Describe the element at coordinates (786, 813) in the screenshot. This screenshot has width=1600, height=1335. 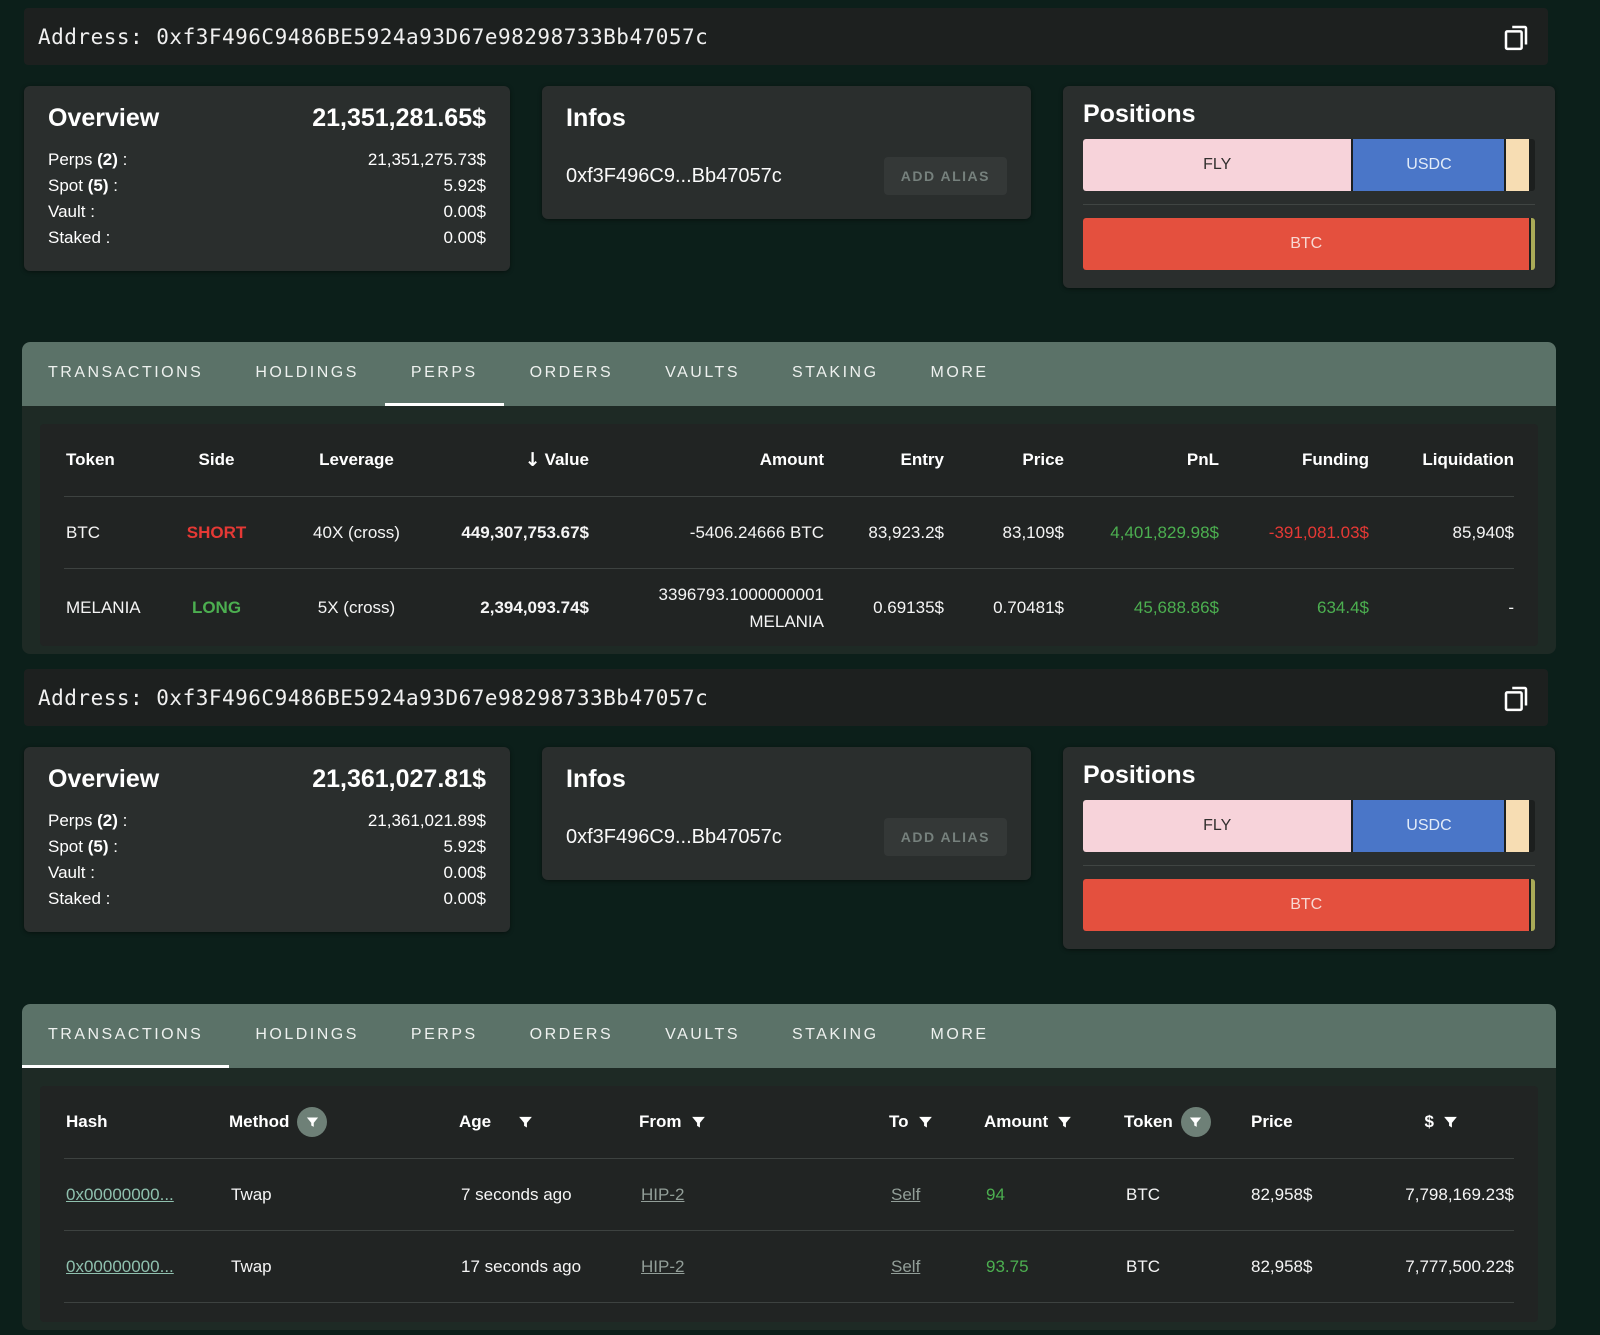
I see `infos-card: Infos 0xf3F496C9...Bb47057c ADD ALIAS` at that location.